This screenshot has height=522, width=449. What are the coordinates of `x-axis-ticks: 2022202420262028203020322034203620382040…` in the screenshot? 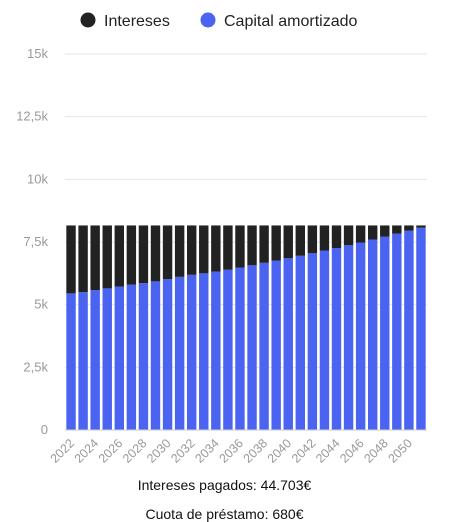 It's located at (231, 451).